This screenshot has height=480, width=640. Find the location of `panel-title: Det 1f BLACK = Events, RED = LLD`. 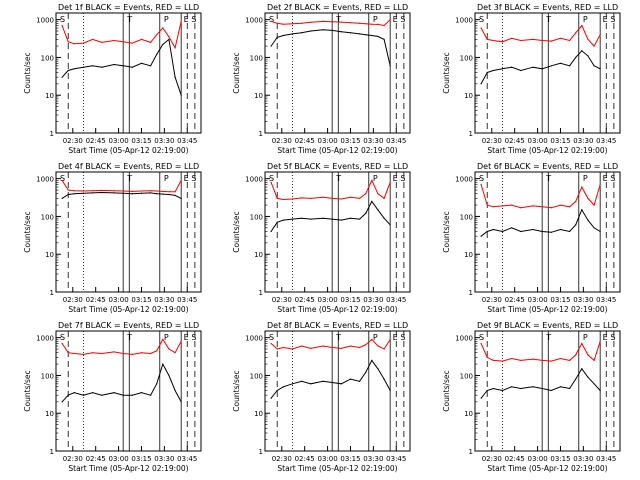

panel-title: Det 1f BLACK = Events, RED = LLD is located at coordinates (128, 7).